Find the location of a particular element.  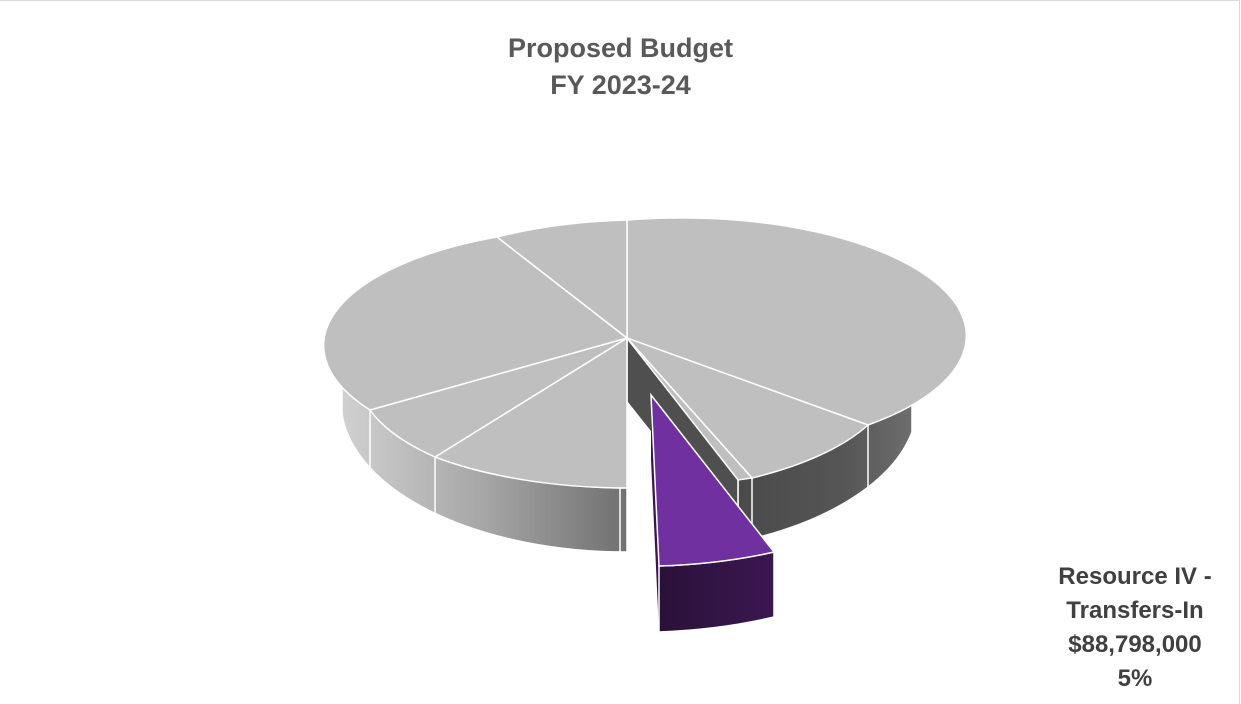

pie-slice-highlighted is located at coordinates (713, 512).